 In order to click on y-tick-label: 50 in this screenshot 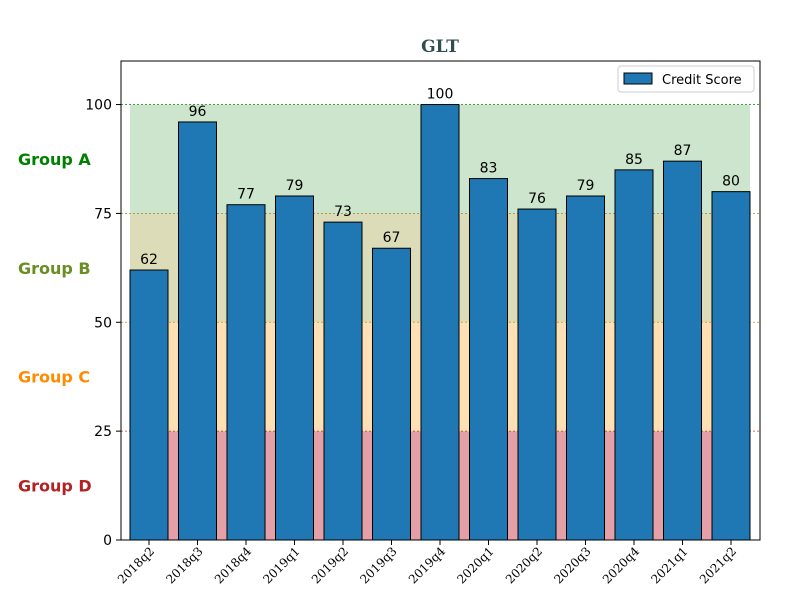, I will do `click(103, 323)`.